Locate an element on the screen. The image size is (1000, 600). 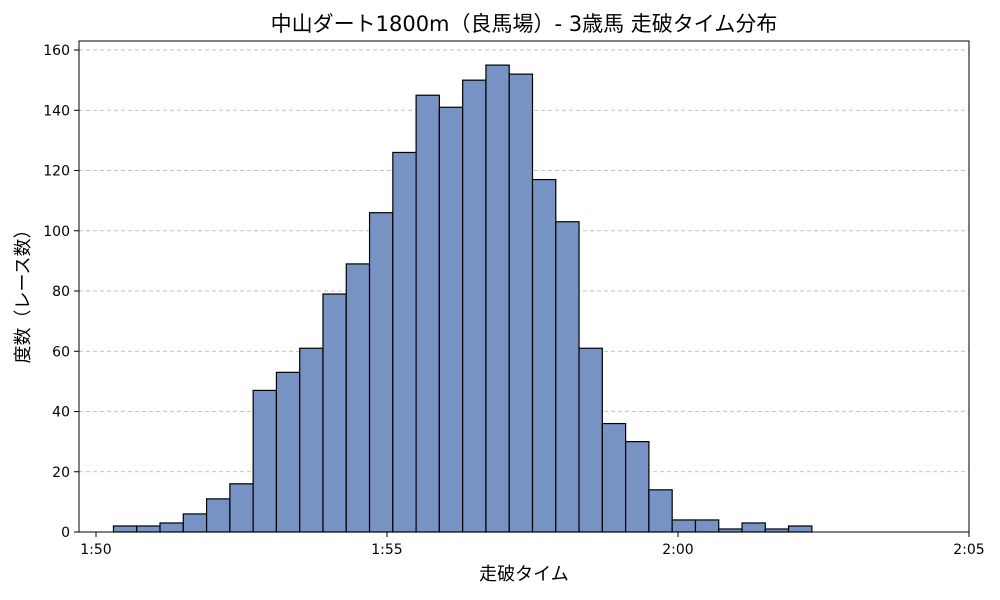
y-tick-label: 120 is located at coordinates (56, 172).